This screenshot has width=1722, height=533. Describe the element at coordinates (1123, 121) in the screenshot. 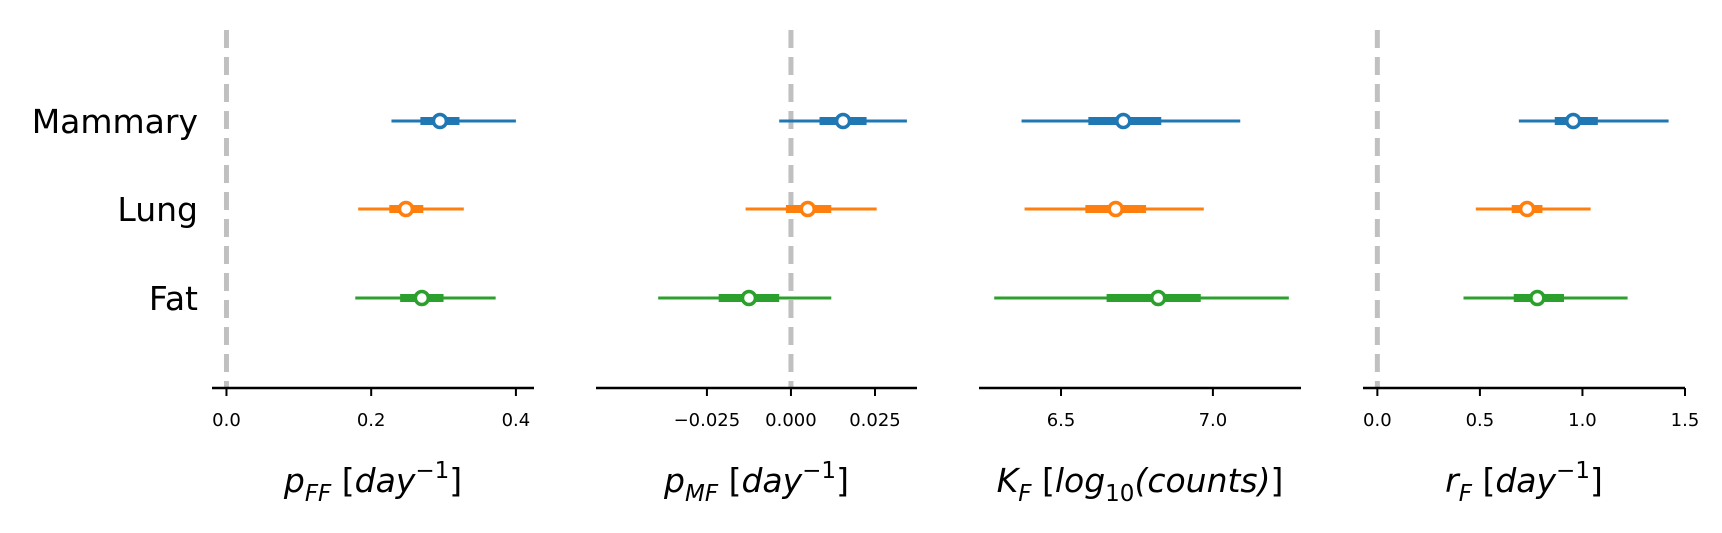

I see `mean-point-KF-mammary` at that location.